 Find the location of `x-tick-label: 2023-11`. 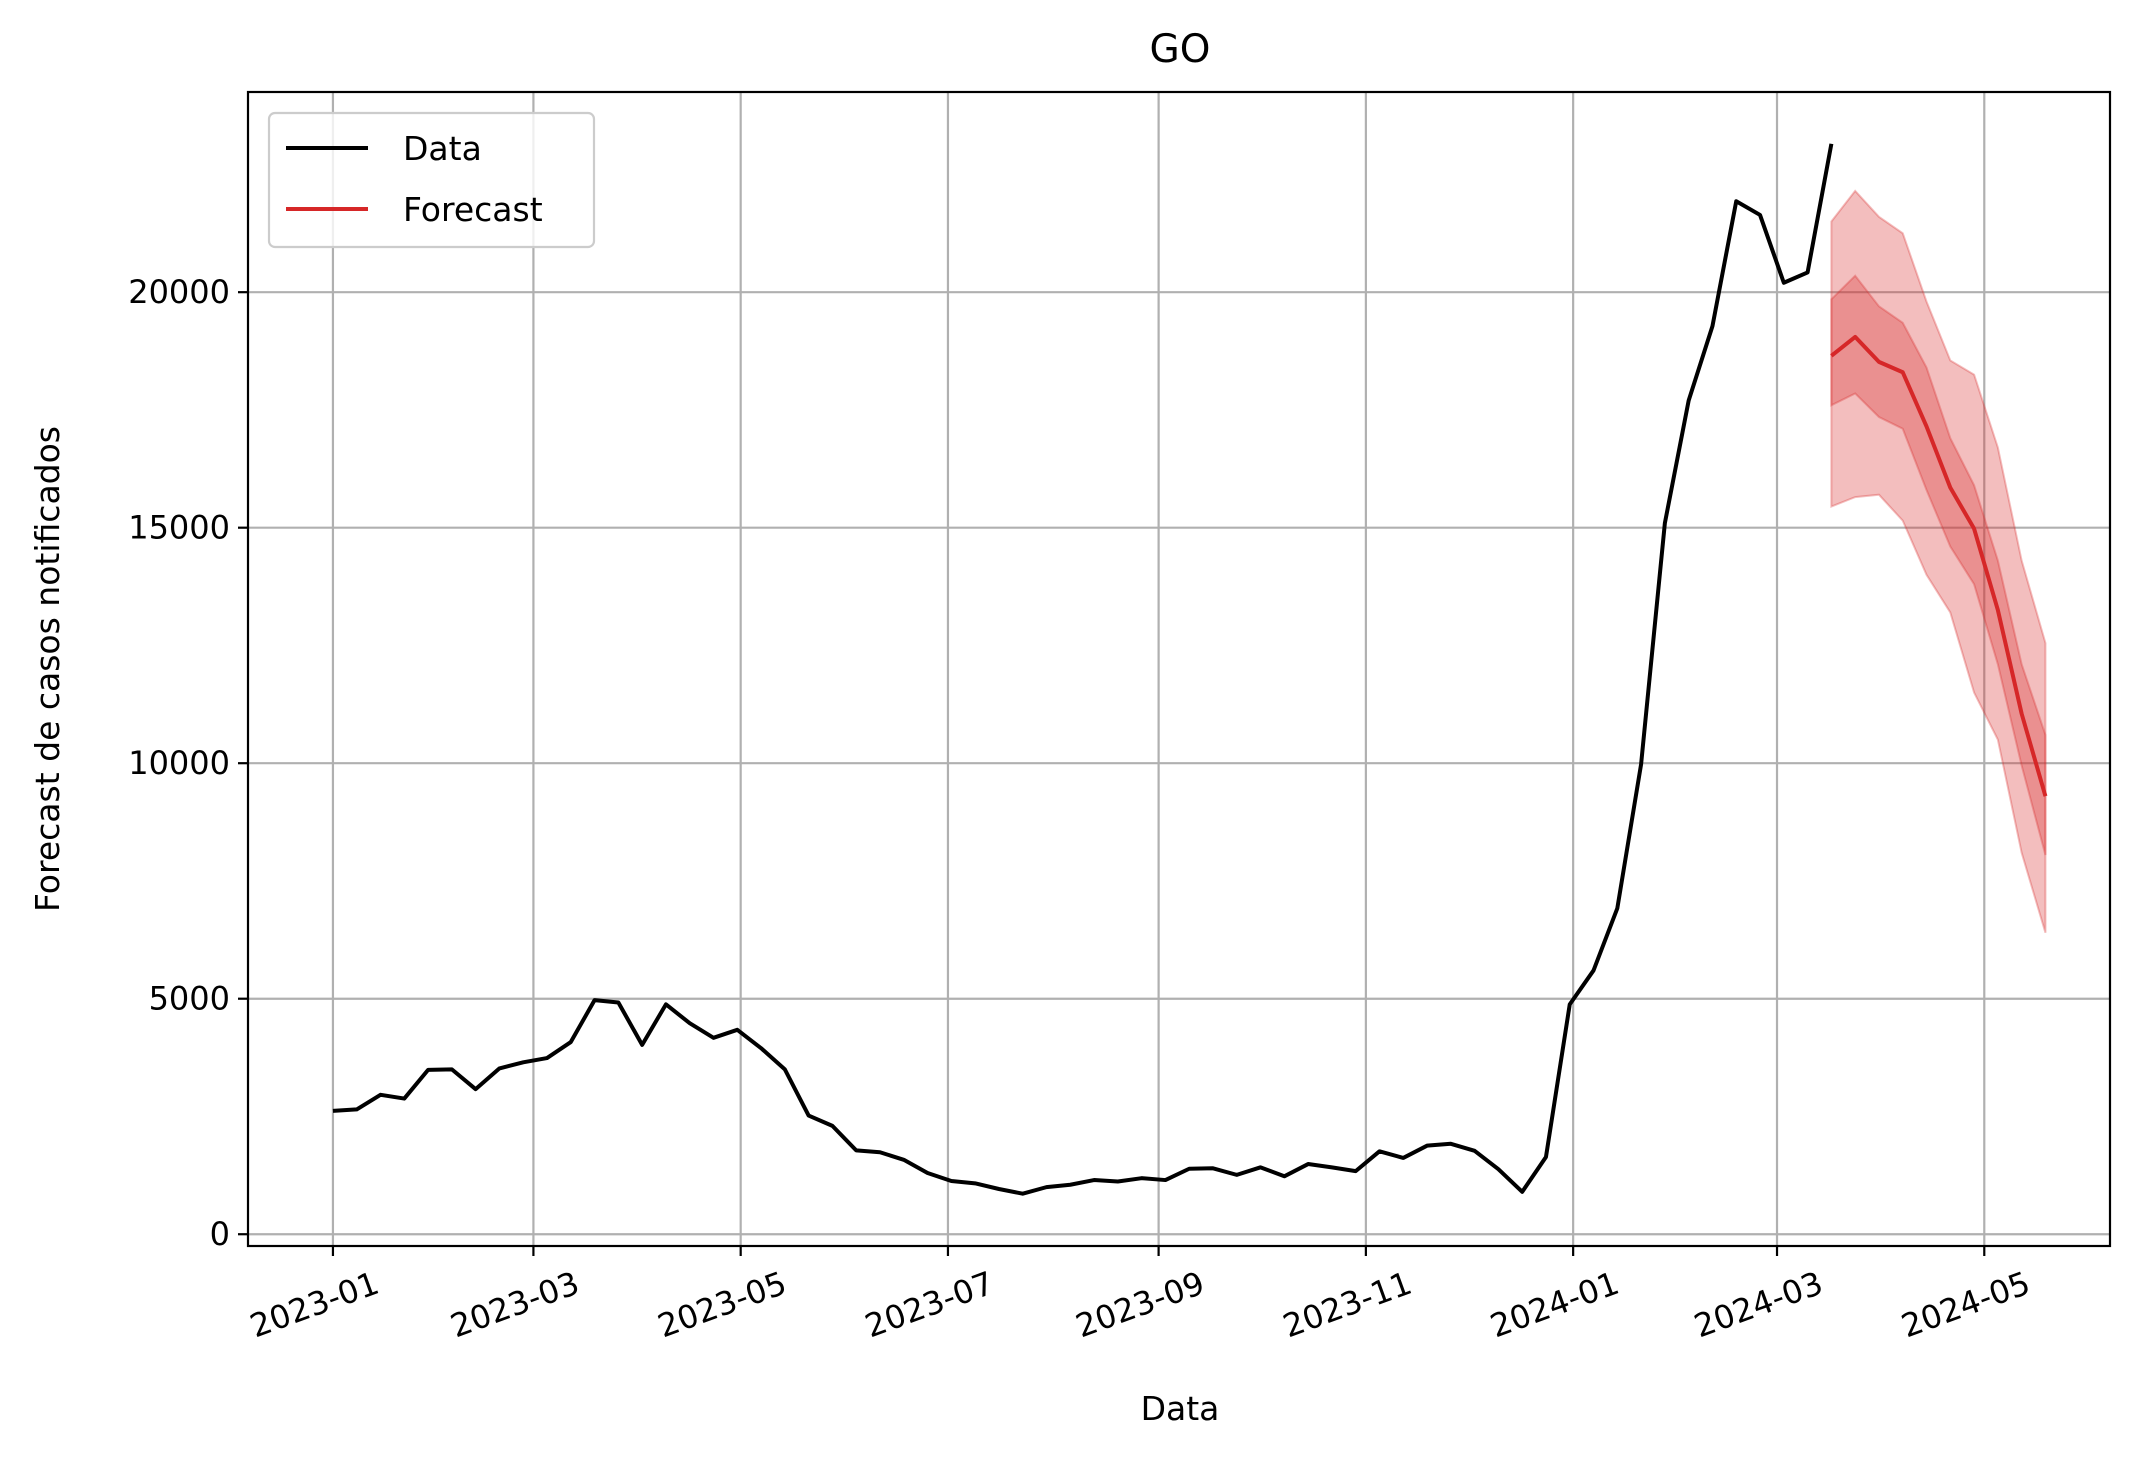

x-tick-label: 2023-11 is located at coordinates (1347, 1304).